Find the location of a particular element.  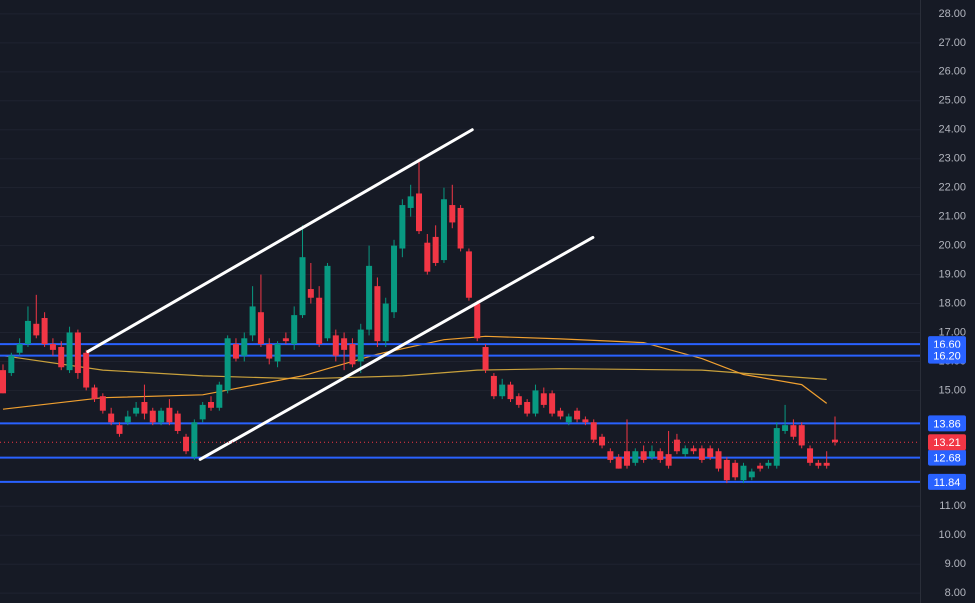

y-tick-label: 19.00 is located at coordinates (952, 274).